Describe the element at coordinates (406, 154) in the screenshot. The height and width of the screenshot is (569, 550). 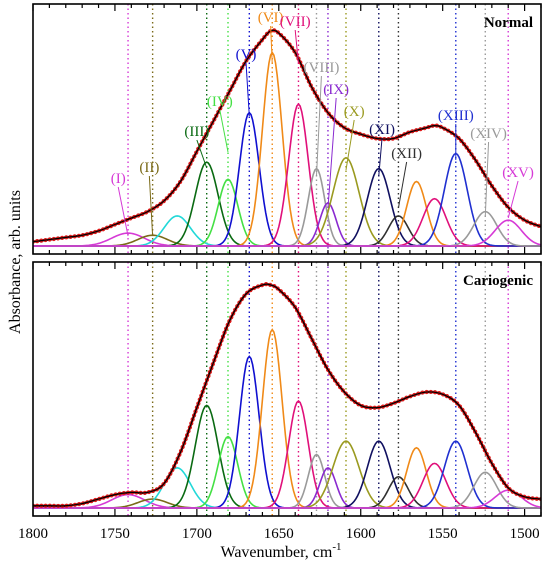
I see `band-label-12: (XII)` at that location.